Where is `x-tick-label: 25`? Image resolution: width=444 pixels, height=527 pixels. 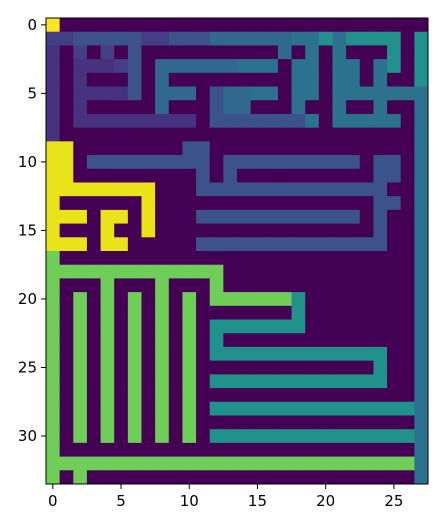 x-tick-label: 25 is located at coordinates (393, 501).